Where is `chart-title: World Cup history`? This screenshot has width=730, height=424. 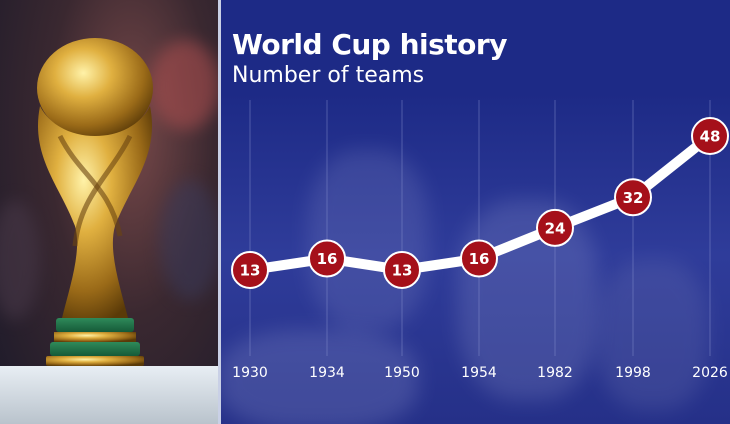
chart-title: World Cup history is located at coordinates (369, 44).